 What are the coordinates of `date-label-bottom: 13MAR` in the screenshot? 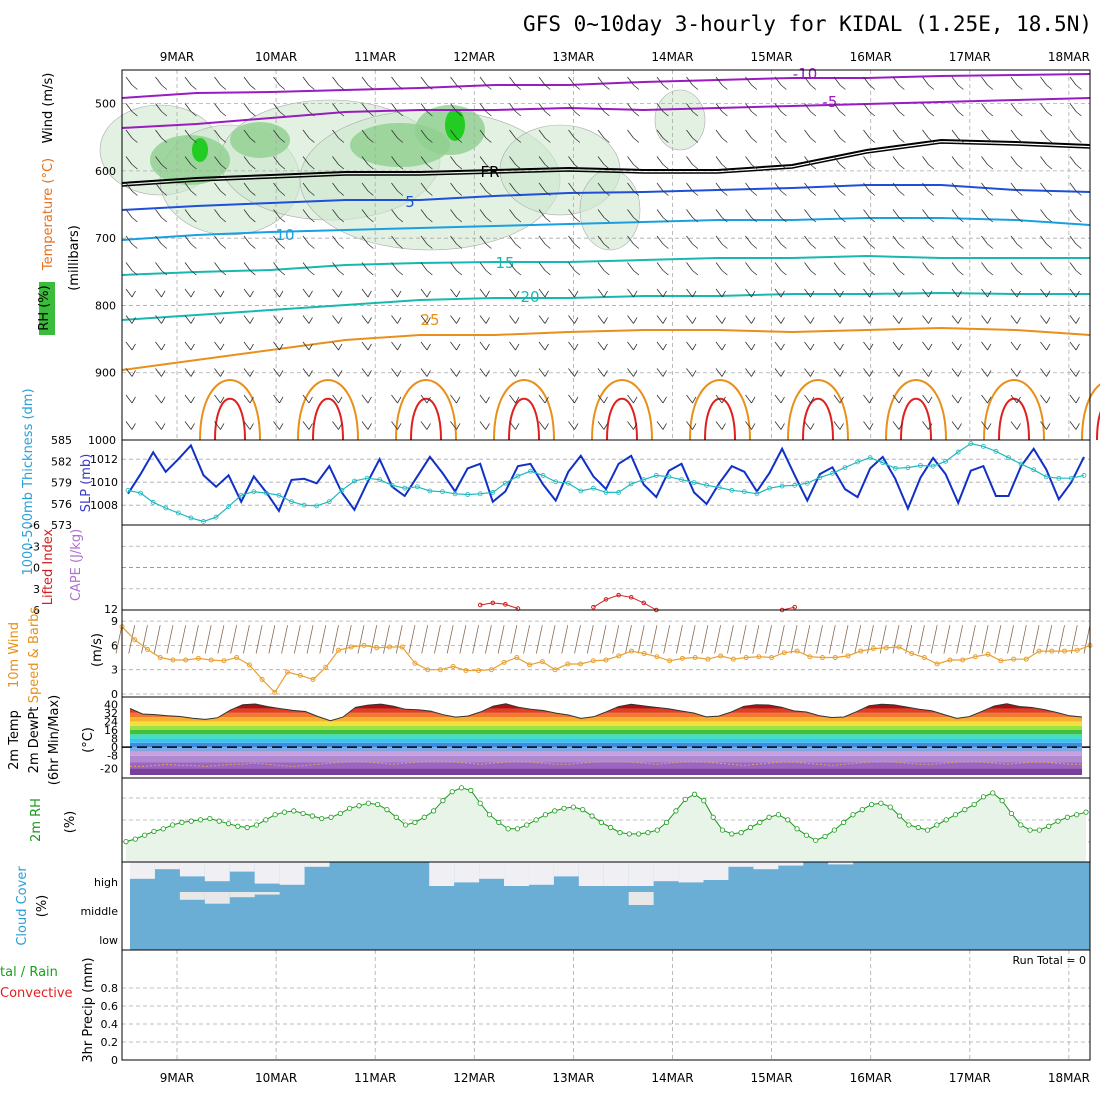 It's located at (573, 1078).